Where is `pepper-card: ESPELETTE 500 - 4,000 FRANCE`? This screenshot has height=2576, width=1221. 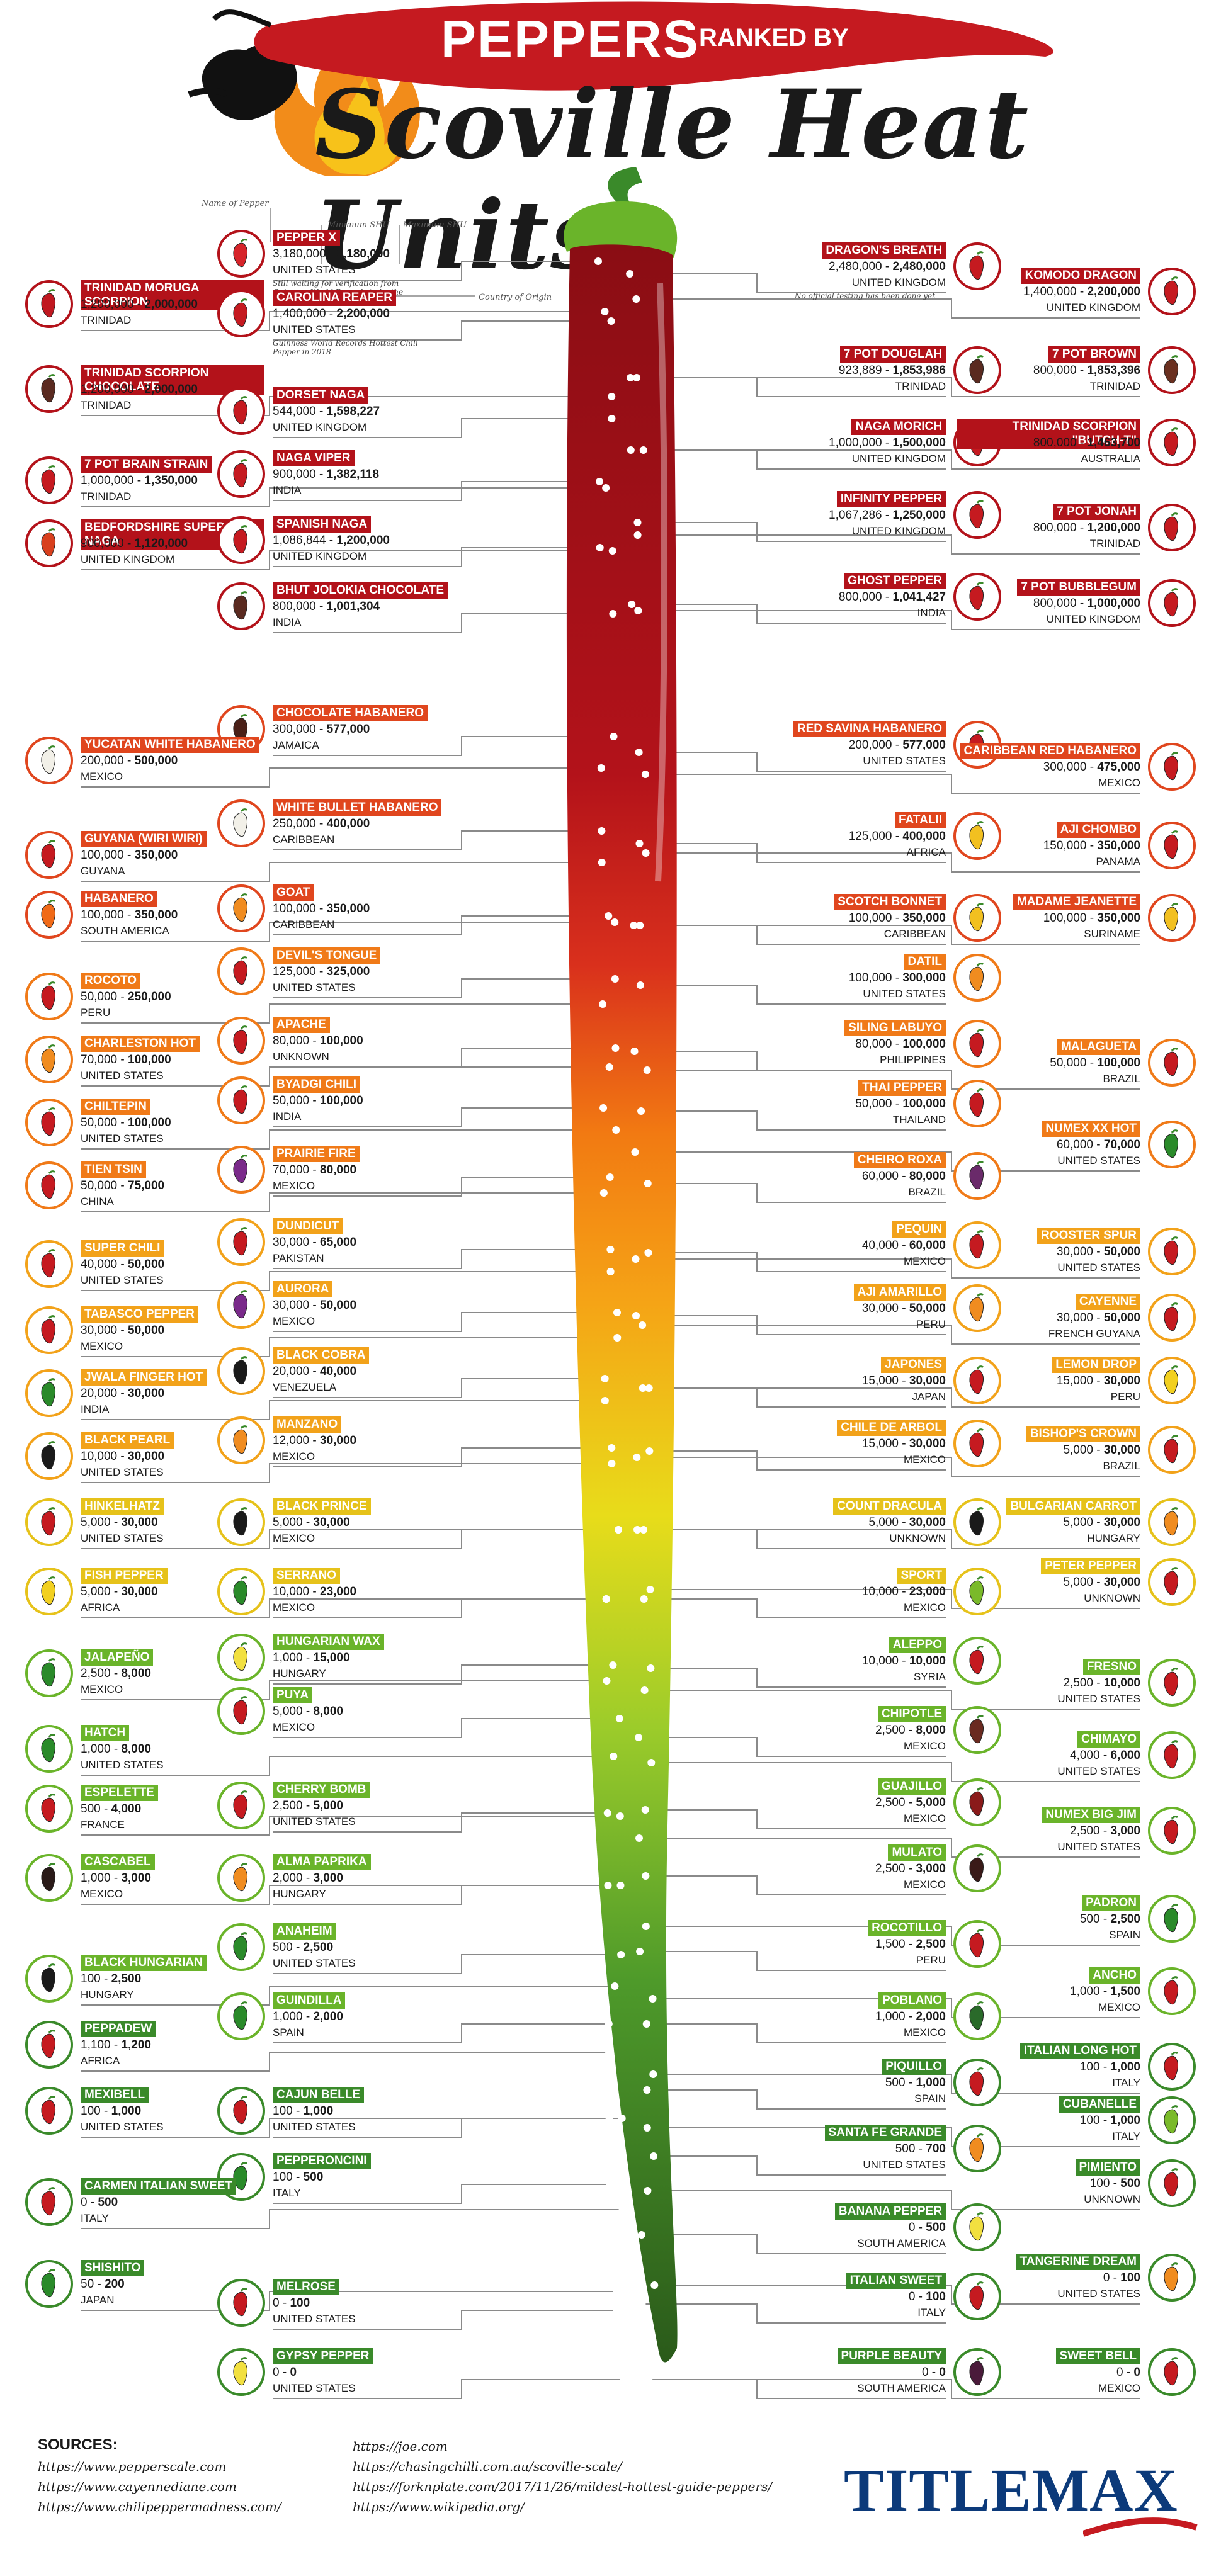
pepper-card: ESPELETTE 500 - 4,000 FRANCE is located at coordinates (145, 1816).